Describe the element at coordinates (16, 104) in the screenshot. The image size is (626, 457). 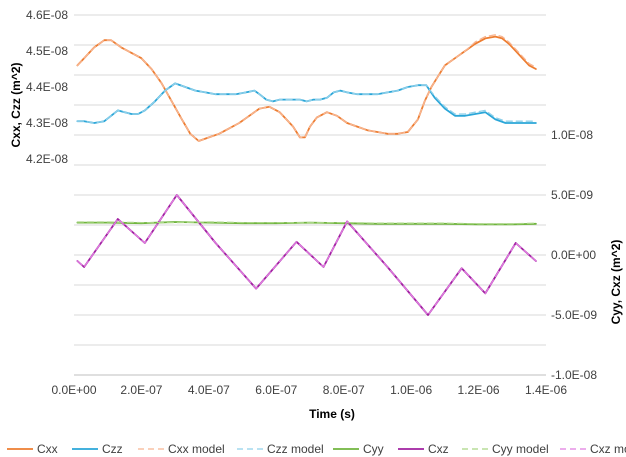
I see `y-axis-title-left: Cxx, Czz (m^2)` at that location.